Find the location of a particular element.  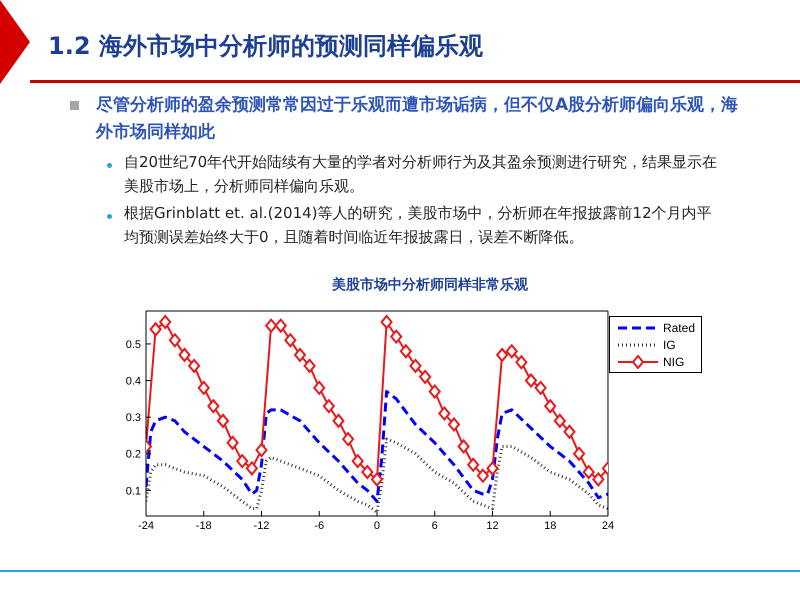

x-tick-label: 18 is located at coordinates (550, 526).